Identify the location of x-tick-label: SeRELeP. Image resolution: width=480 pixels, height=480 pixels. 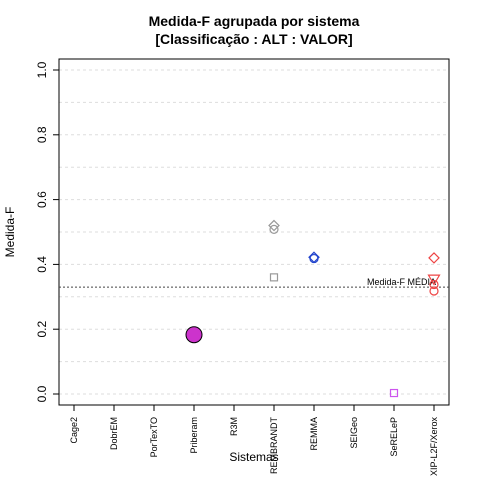
(394, 437).